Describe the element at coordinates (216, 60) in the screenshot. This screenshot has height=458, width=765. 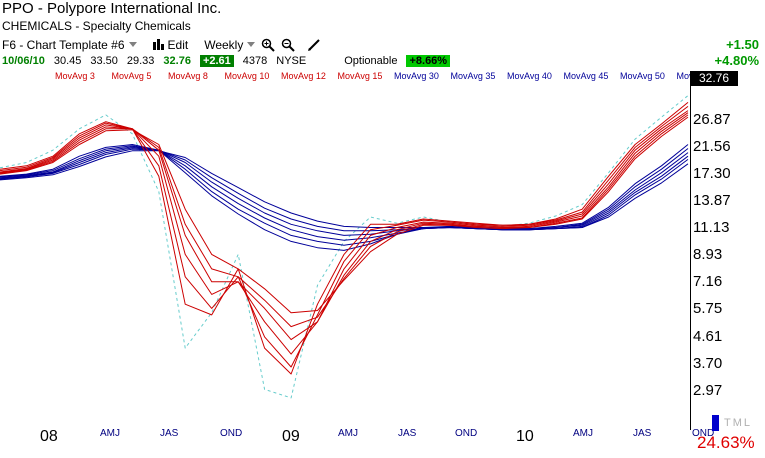
I see `change-badge: +2.61` at that location.